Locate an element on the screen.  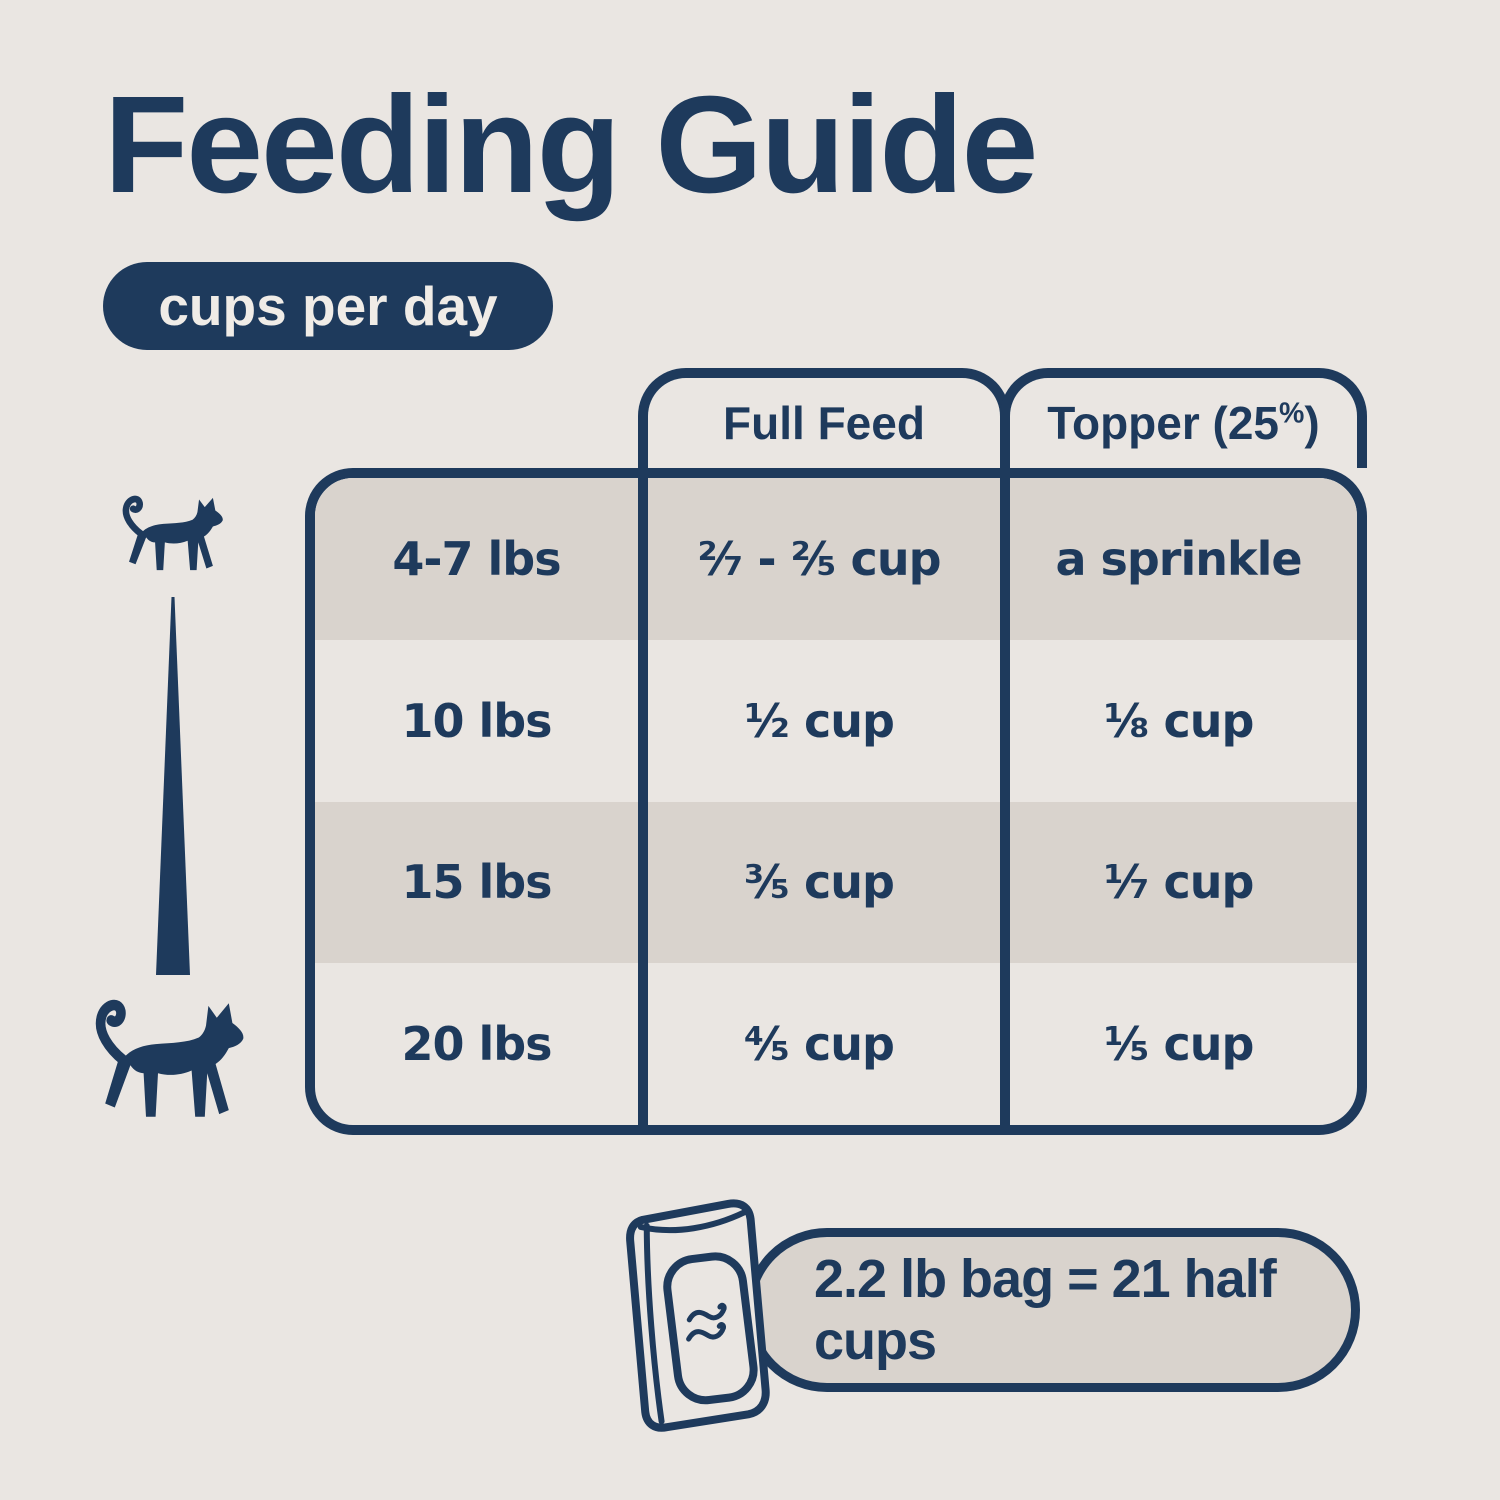
full-feed-cell: ¹⁄₂ cup is located at coordinates (819, 720).